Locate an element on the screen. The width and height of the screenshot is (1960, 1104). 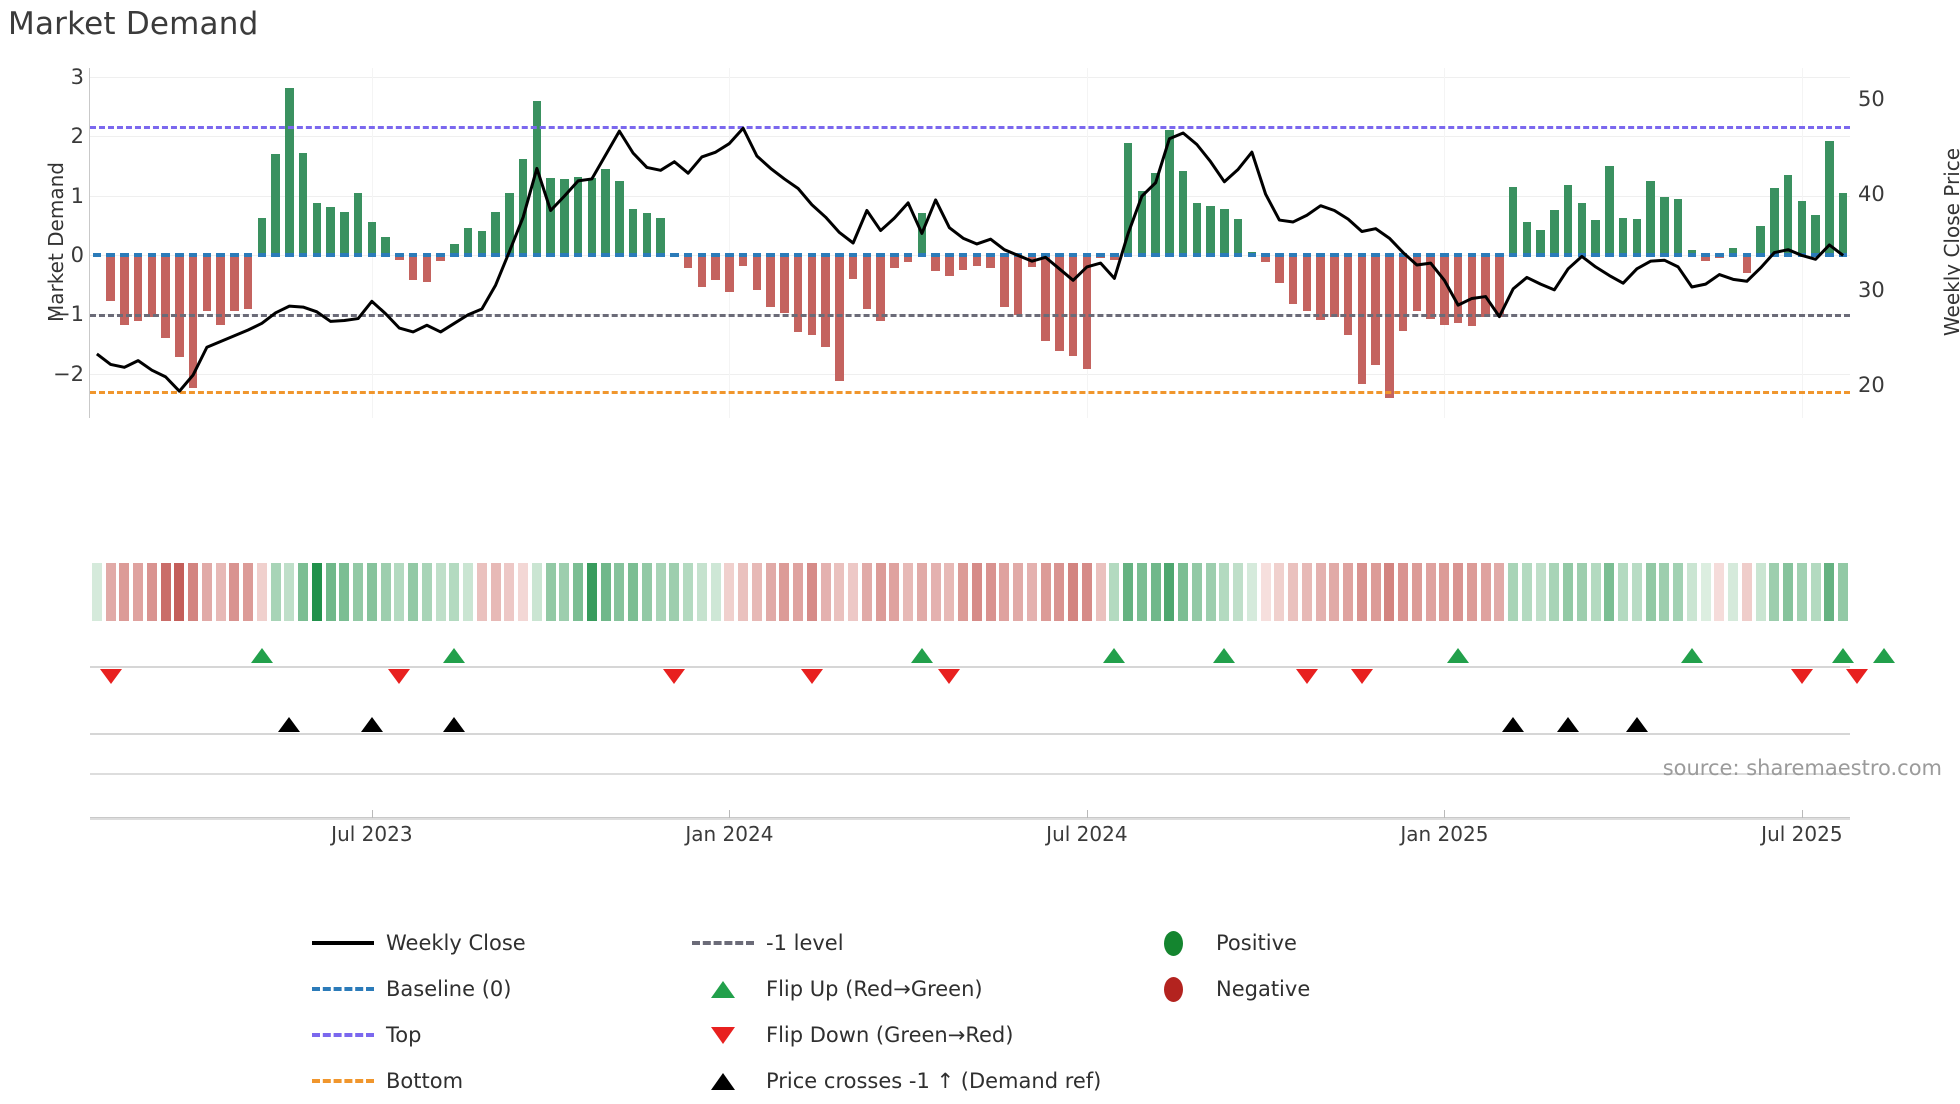
legend-item: Baseline (0) is located at coordinates (490, 989).